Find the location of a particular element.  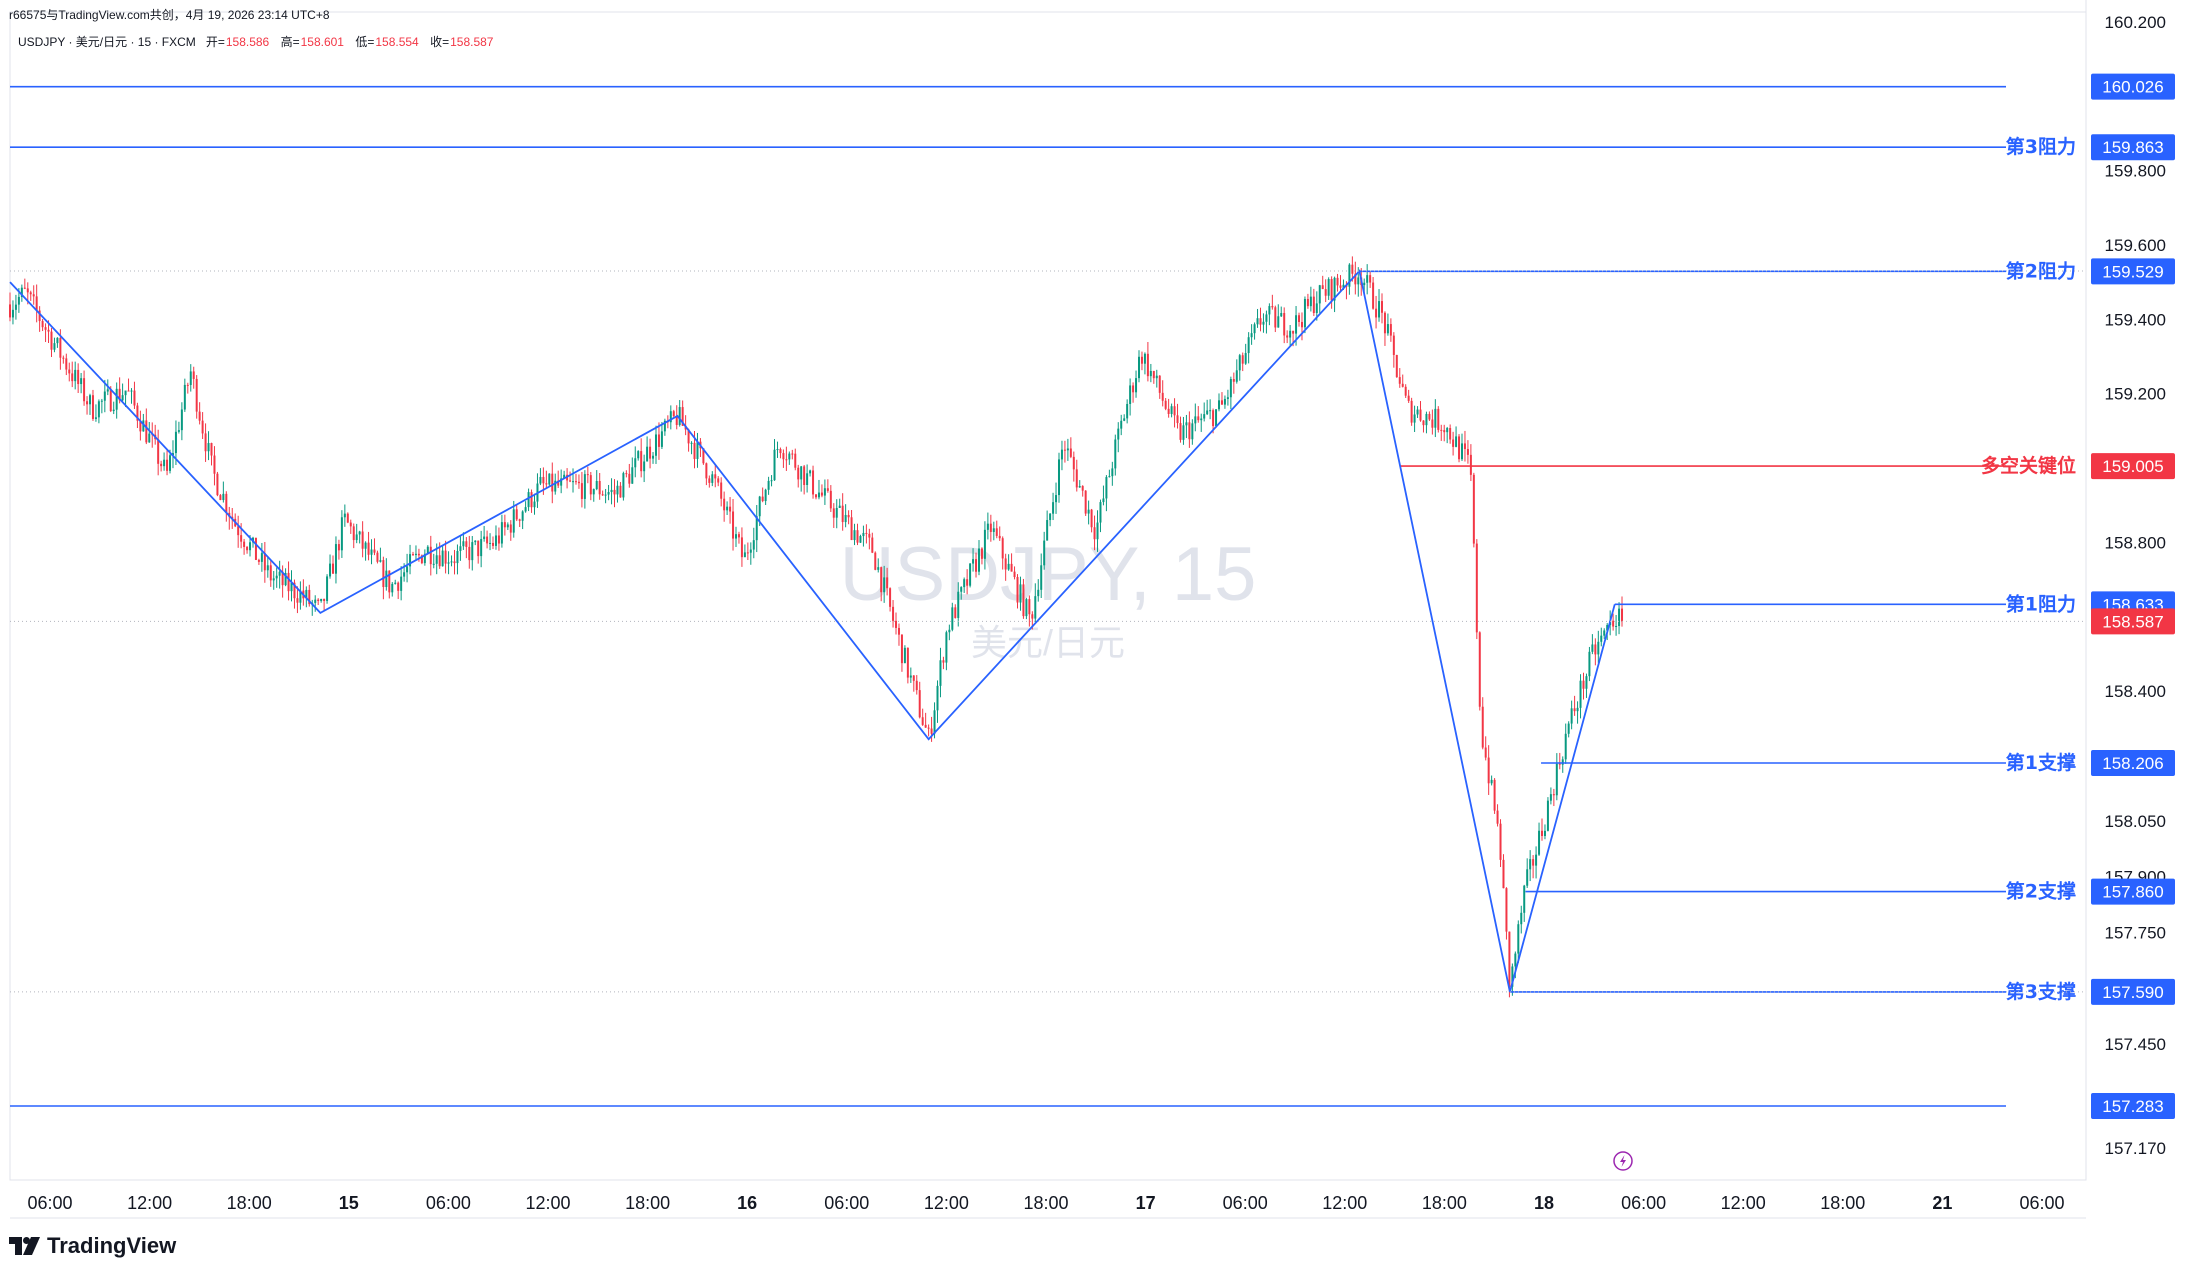

level-price-tag-5-bg is located at coordinates (2133, 763).